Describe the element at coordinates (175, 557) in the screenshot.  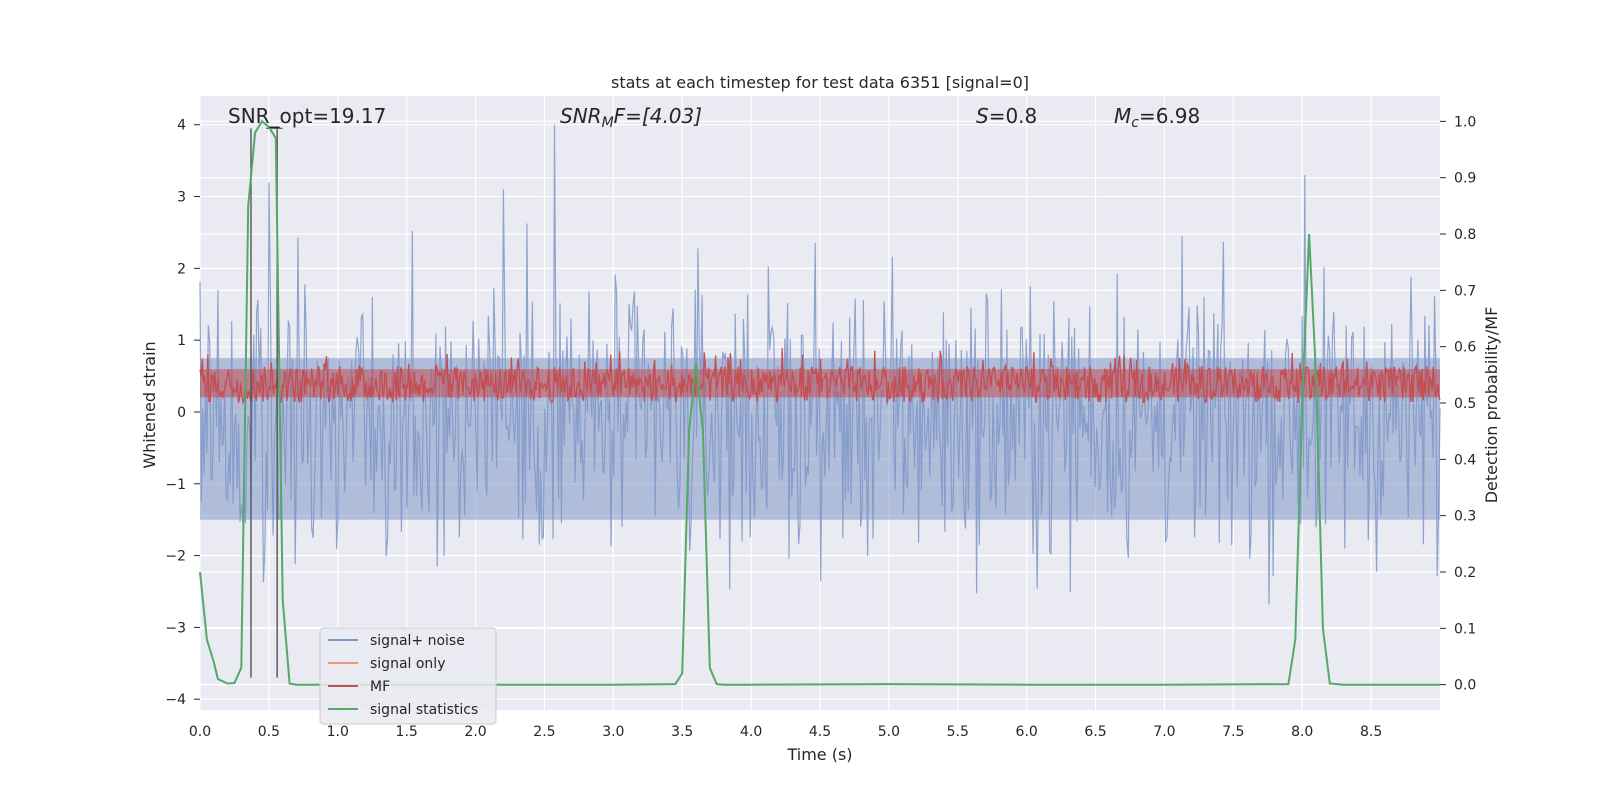
I see `y-left-tick-label: −2` at that location.